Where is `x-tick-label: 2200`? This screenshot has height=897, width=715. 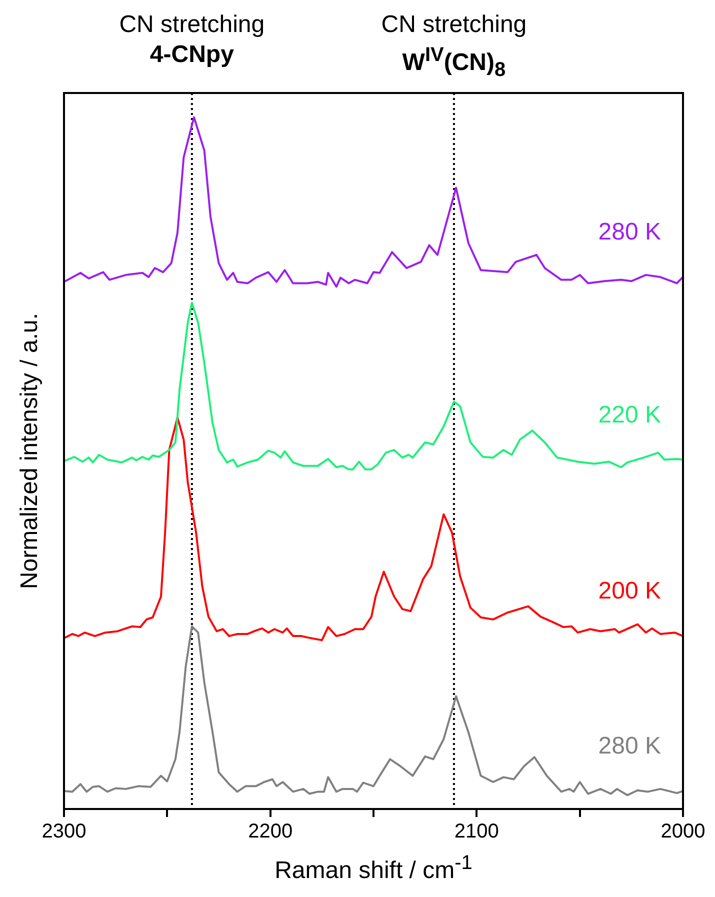 x-tick-label: 2200 is located at coordinates (270, 831).